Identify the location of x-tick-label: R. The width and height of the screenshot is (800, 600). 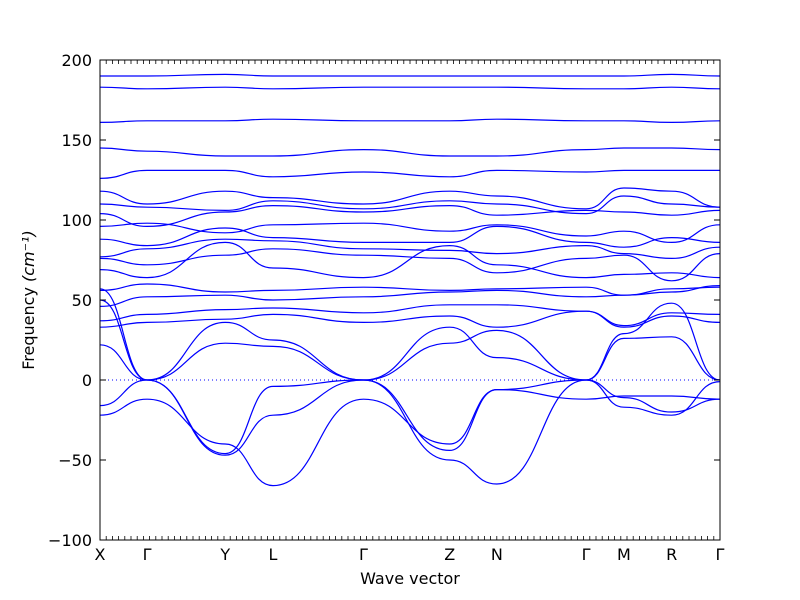
(671, 554).